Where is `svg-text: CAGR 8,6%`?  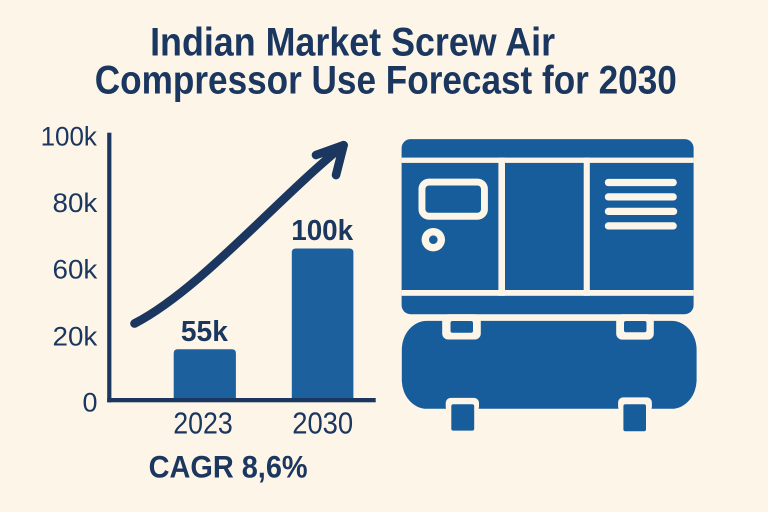
svg-text: CAGR 8,6% is located at coordinates (228, 466).